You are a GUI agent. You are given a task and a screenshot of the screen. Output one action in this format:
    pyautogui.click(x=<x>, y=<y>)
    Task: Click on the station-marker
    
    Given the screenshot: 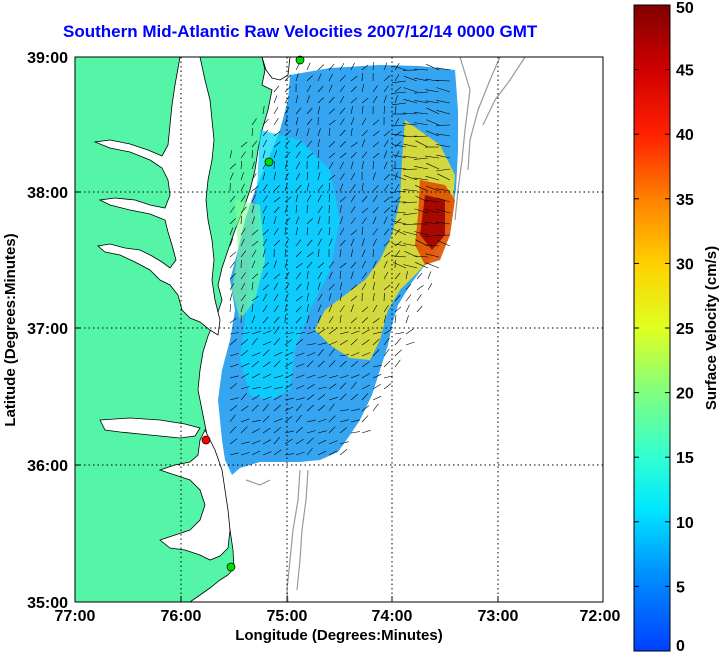 What is the action you would take?
    pyautogui.click(x=300, y=60)
    